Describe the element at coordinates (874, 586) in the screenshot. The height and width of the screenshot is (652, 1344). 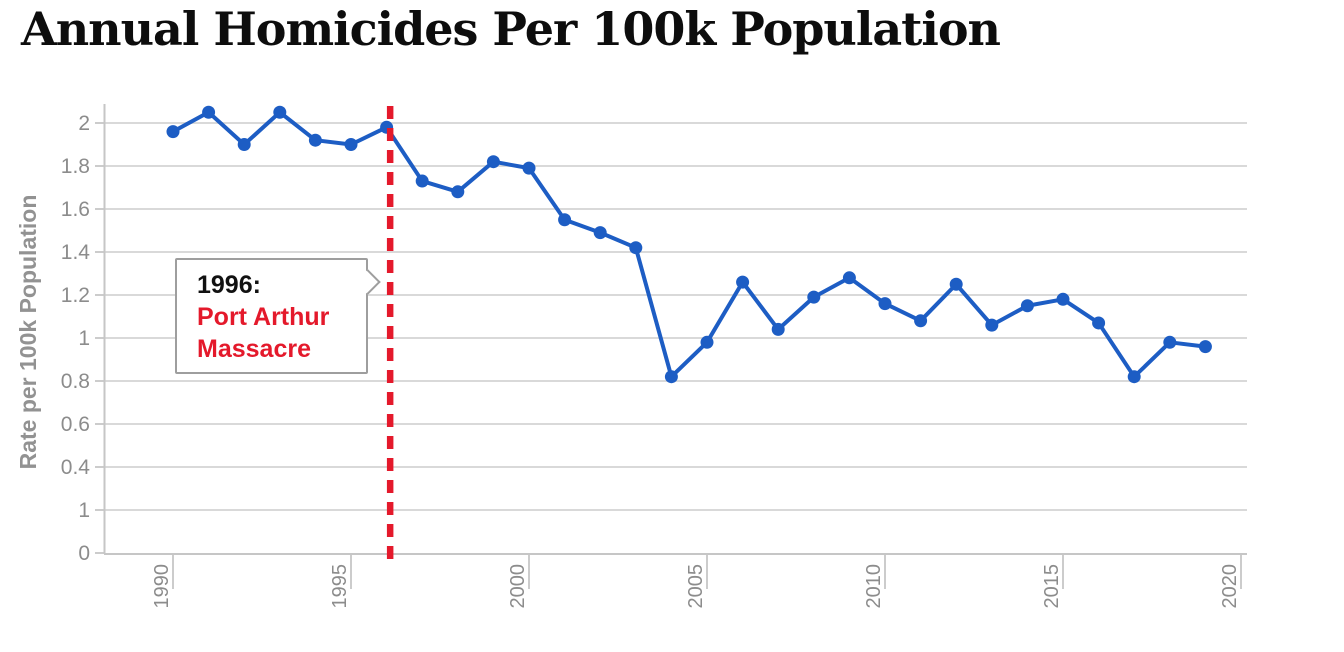
I see `x-tick-label: 2010` at that location.